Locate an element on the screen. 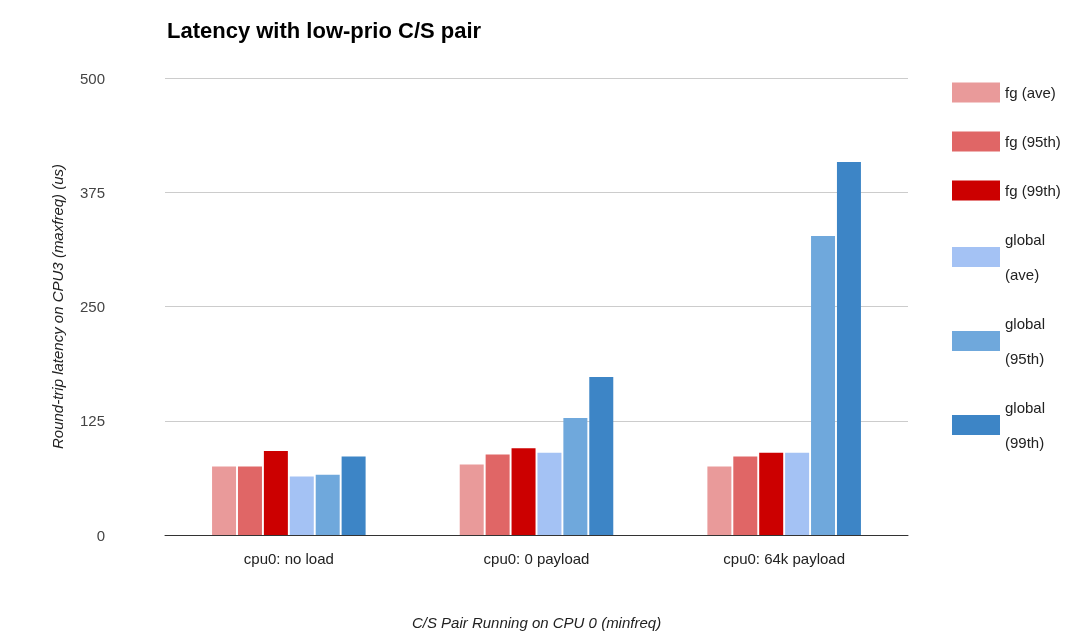 This screenshot has height=637, width=1086. legend-label: fg (ave) is located at coordinates (1030, 92).